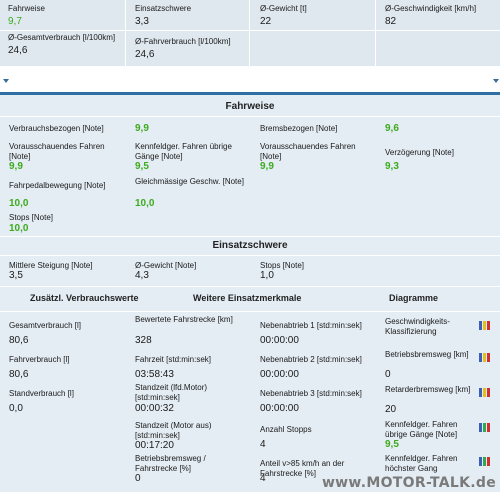 Image resolution: width=500 pixels, height=492 pixels. I want to click on fahrzeit-label: Fahrzeit [std:min:sek], so click(173, 359).